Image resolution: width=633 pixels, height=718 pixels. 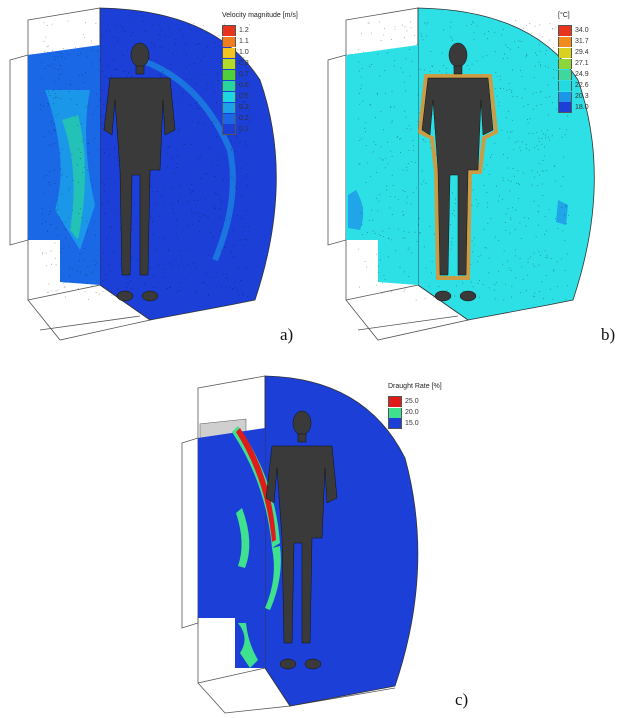 What do you see at coordinates (260, 85) in the screenshot?
I see `legend-entry: 0.6` at bounding box center [260, 85].